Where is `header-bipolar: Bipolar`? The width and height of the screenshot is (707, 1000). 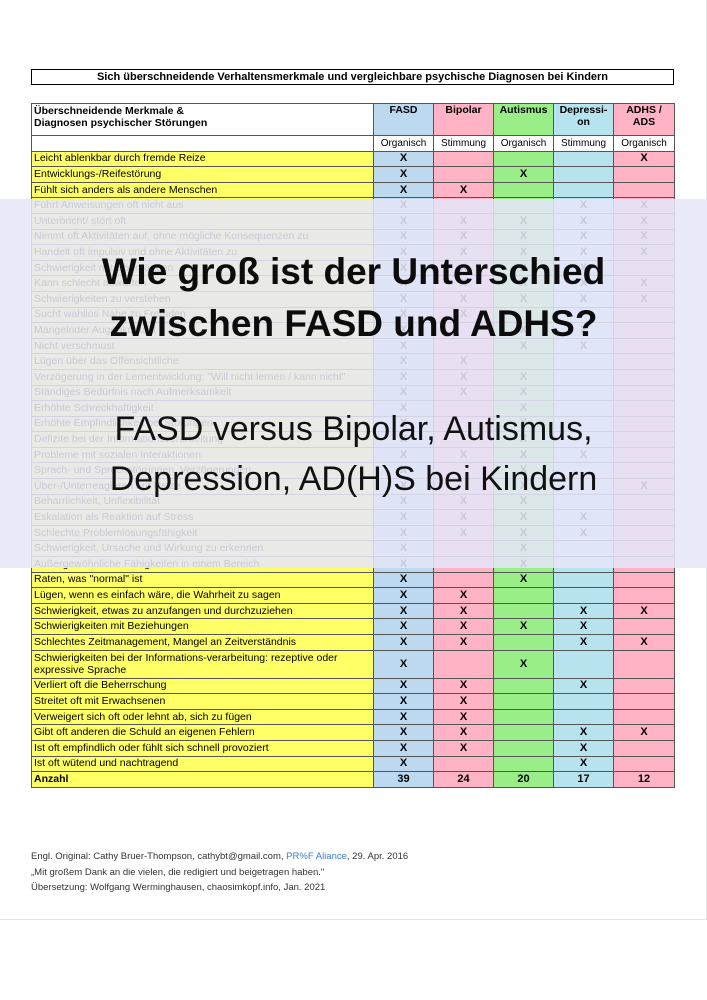 header-bipolar: Bipolar is located at coordinates (463, 119).